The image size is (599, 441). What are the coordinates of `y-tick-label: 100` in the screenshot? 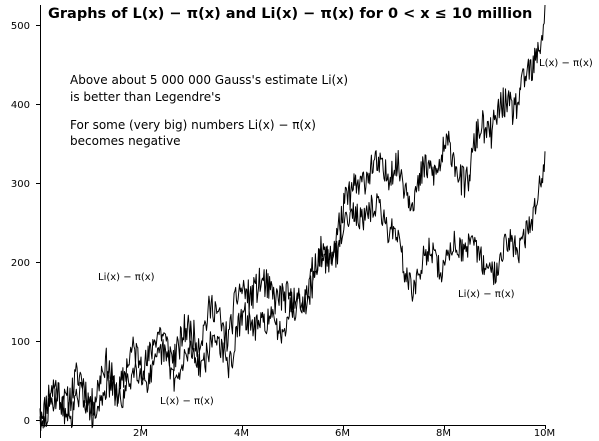 It's located at (20, 342).